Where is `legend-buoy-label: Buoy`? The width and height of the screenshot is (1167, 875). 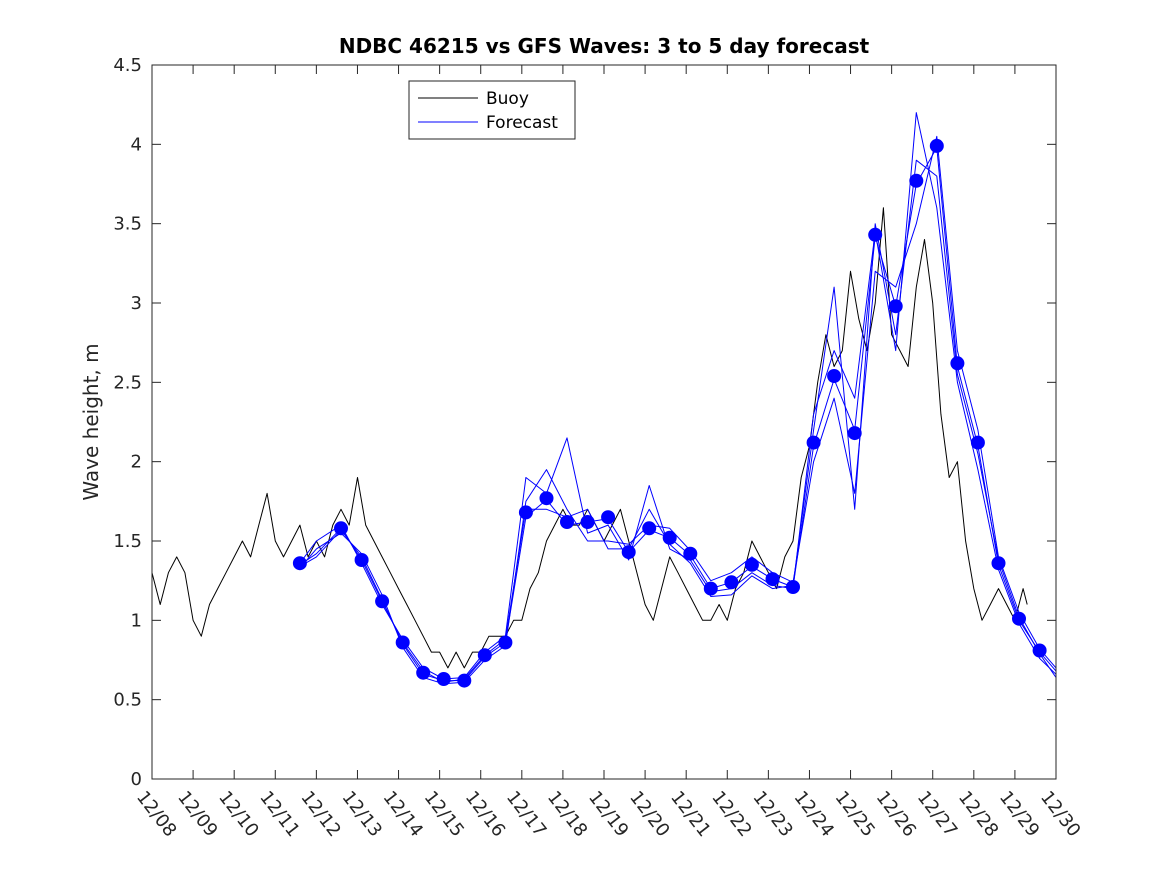 legend-buoy-label: Buoy is located at coordinates (507, 99).